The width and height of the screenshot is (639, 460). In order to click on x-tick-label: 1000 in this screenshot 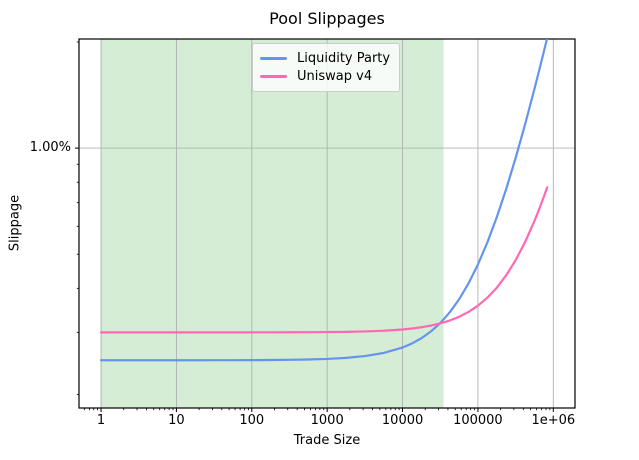, I will do `click(327, 420)`.